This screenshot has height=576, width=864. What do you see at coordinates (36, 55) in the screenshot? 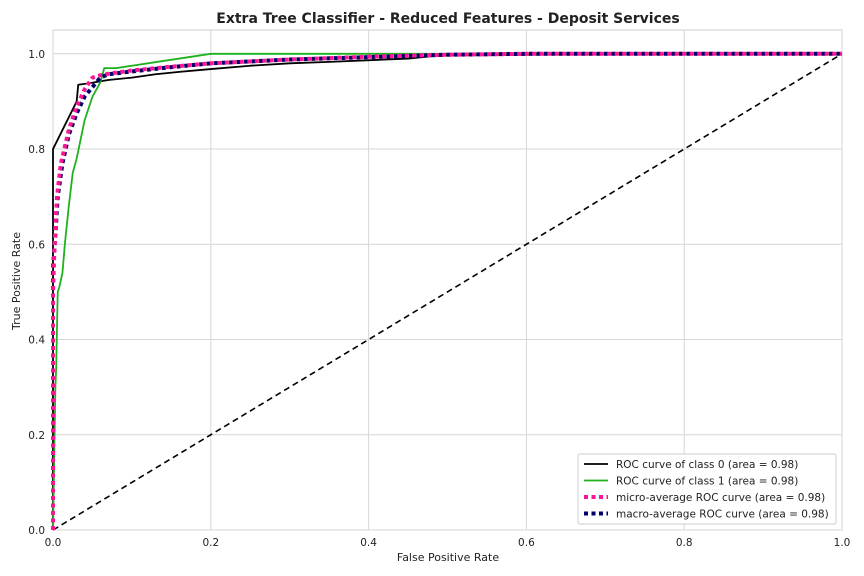
I see `y-tick-label: 1.0` at bounding box center [36, 55].